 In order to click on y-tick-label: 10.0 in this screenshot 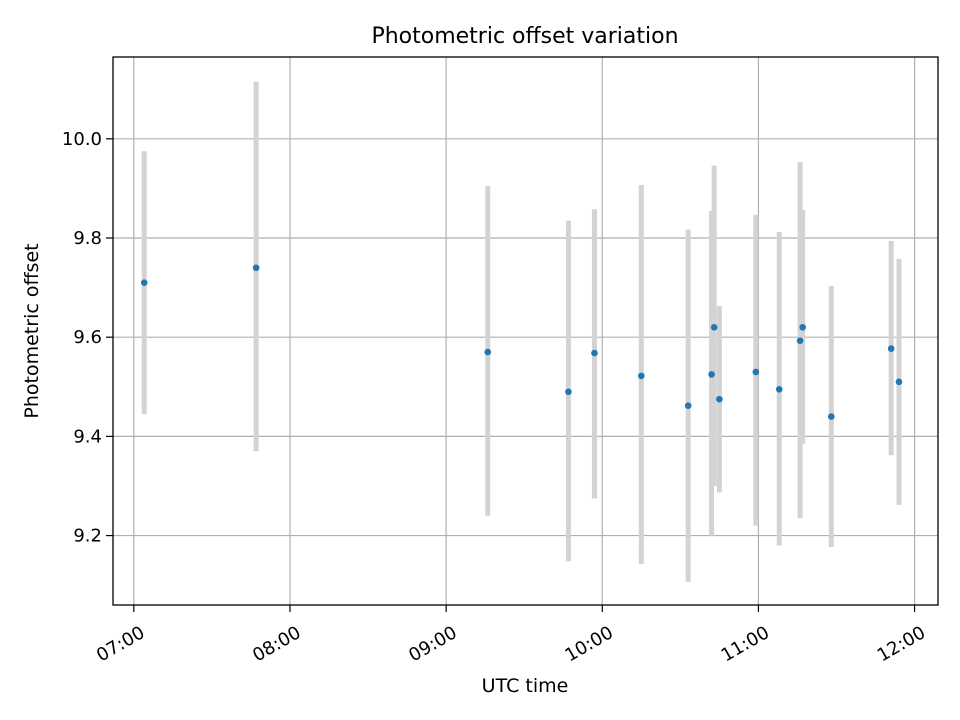, I will do `click(82, 139)`.